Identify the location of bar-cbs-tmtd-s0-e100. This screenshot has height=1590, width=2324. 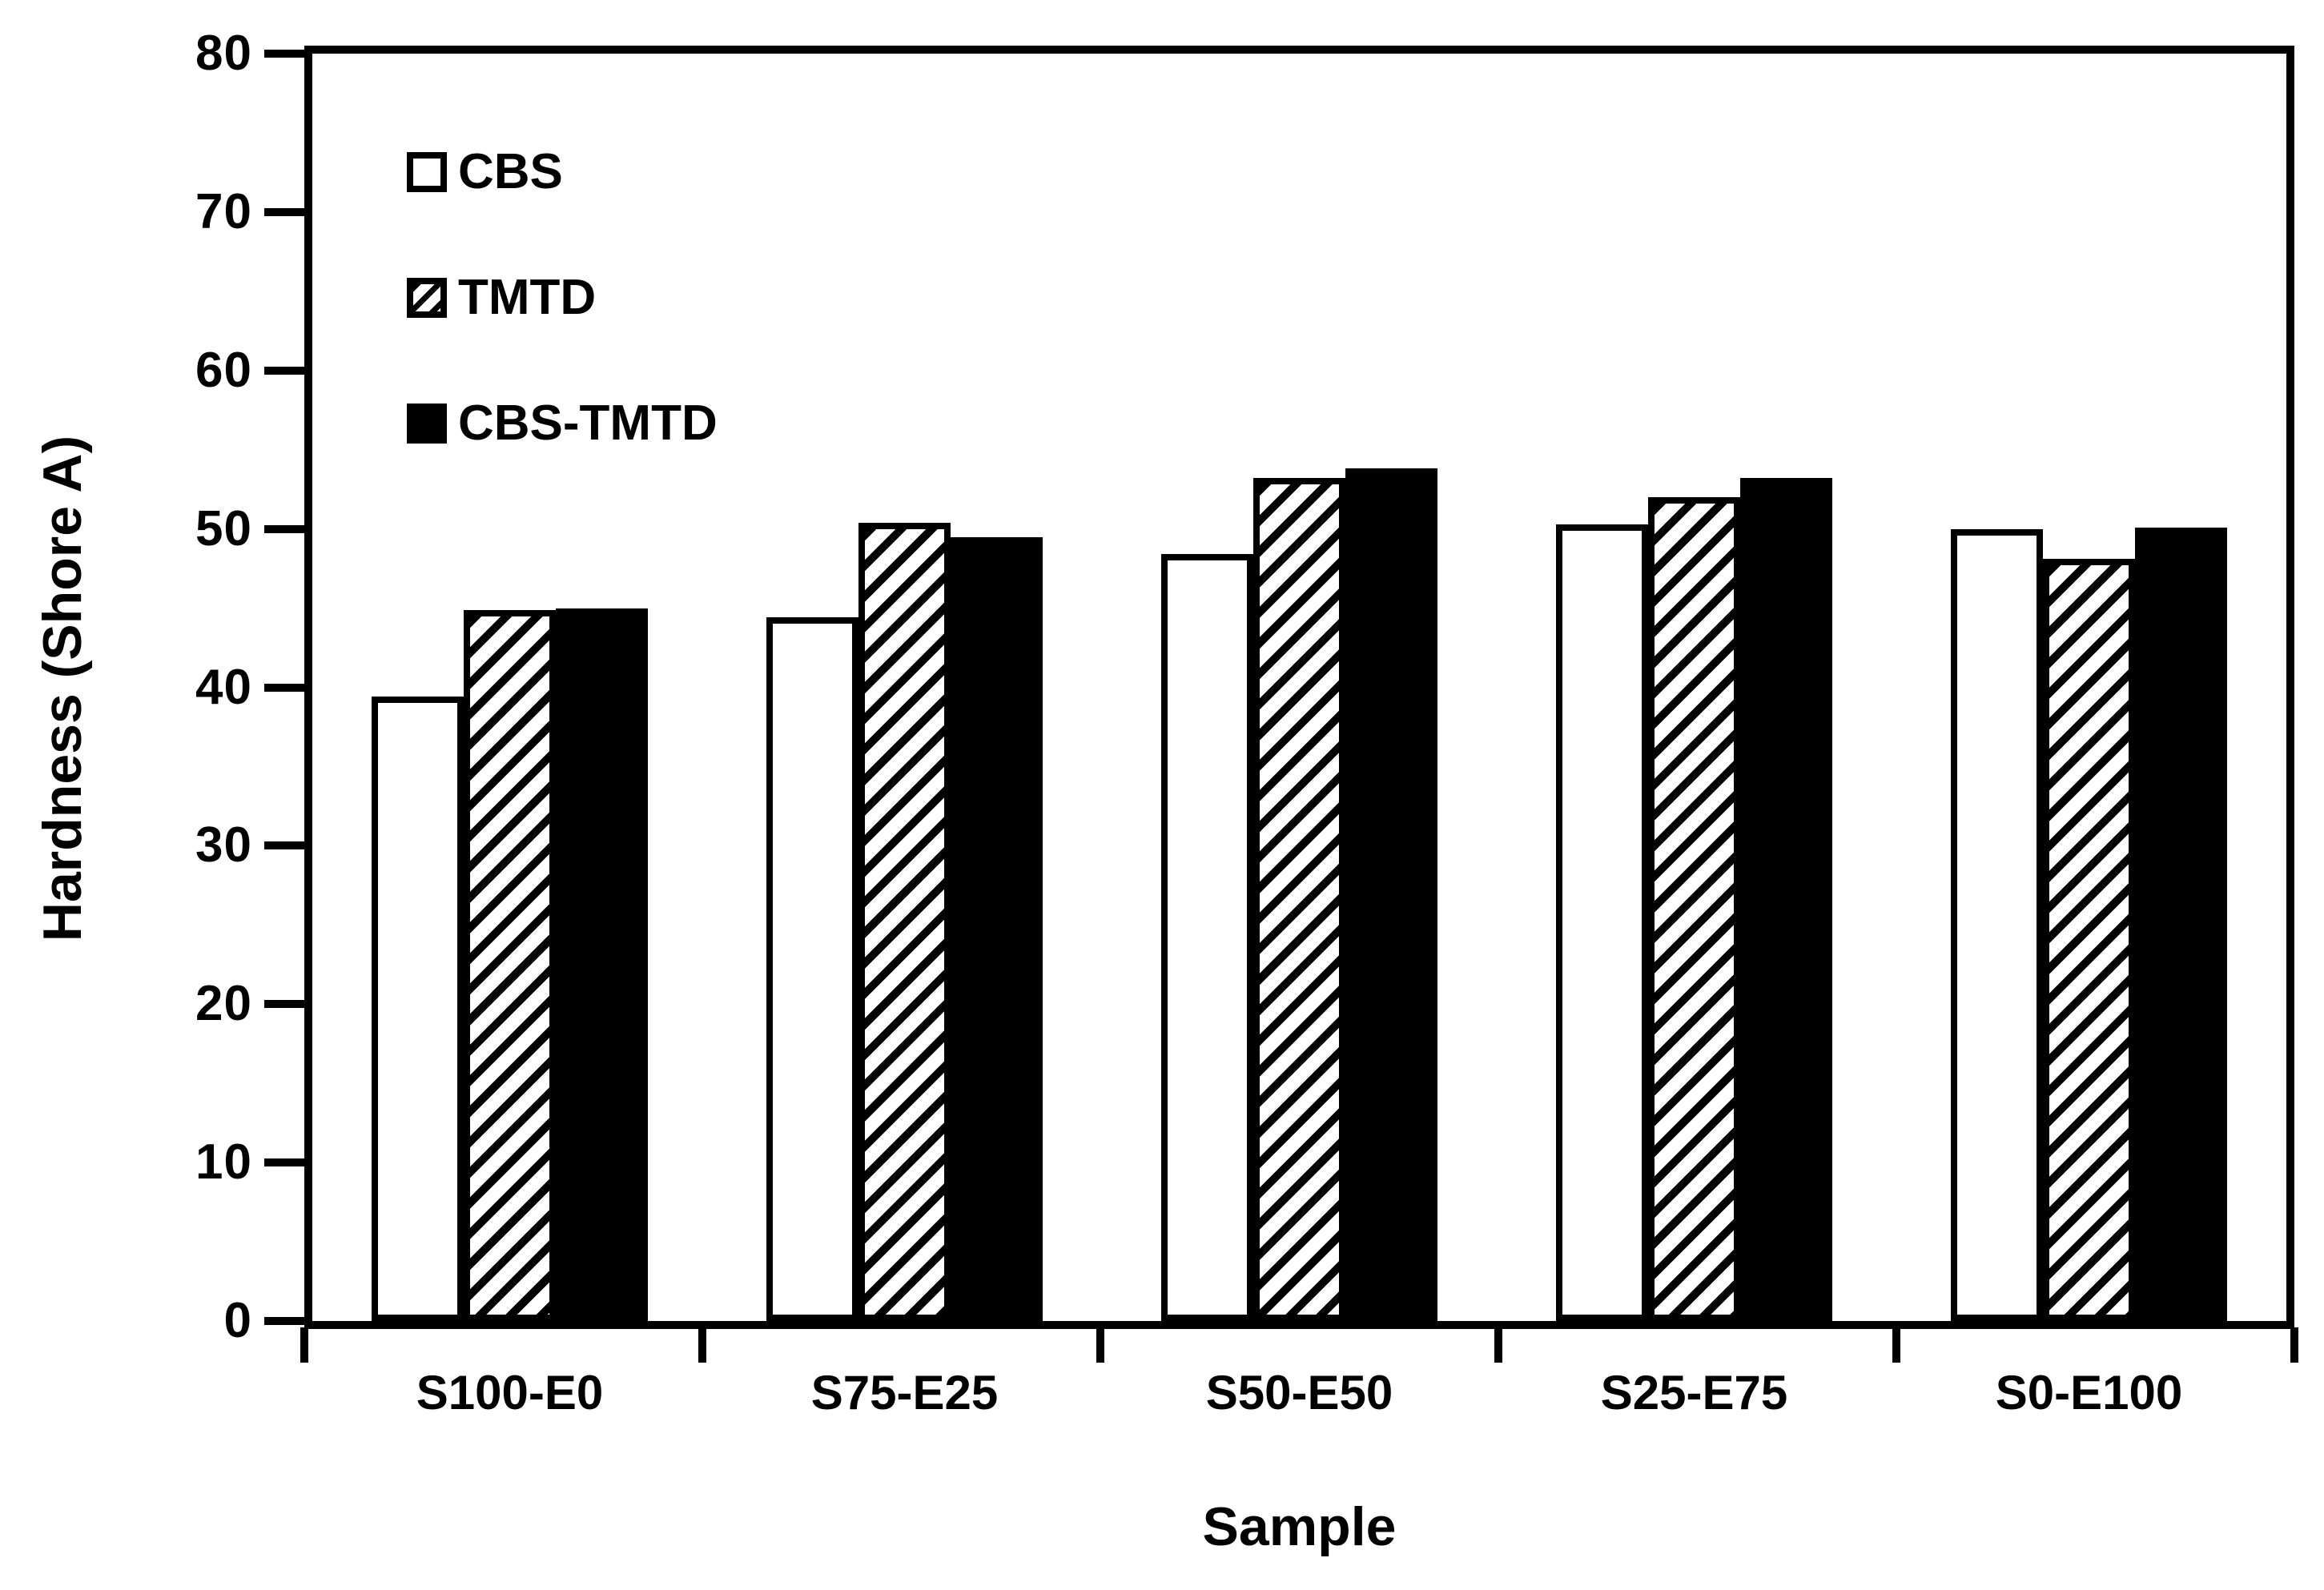
(2181, 924).